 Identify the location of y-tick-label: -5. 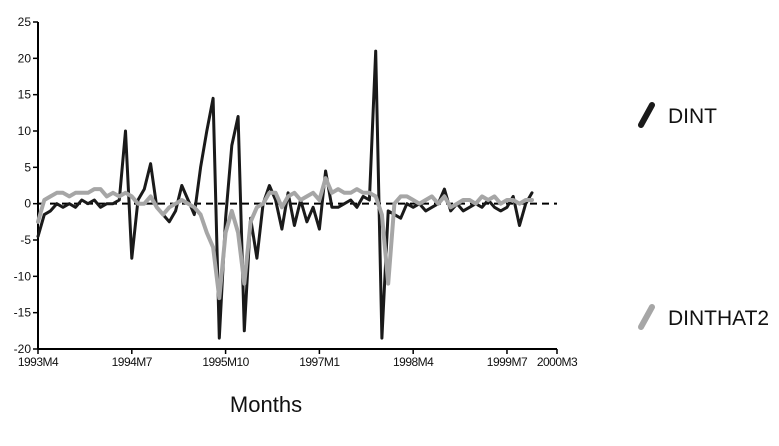
(25, 240).